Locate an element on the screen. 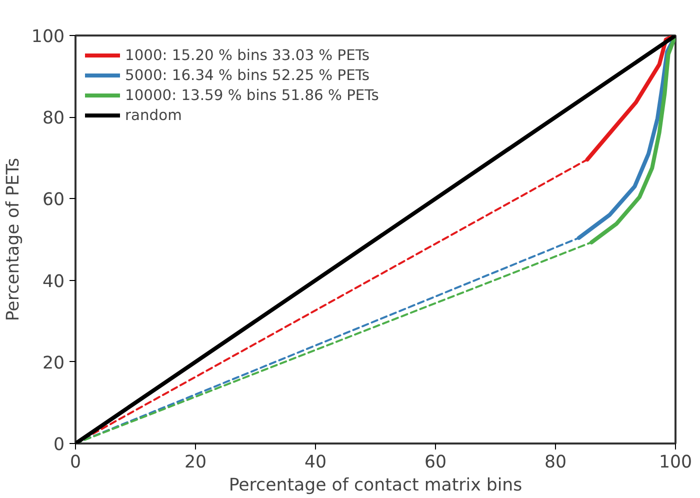 The height and width of the screenshot is (498, 700). legend-label: 10000: 13.59 % bins 51.86 % PETs is located at coordinates (252, 95).